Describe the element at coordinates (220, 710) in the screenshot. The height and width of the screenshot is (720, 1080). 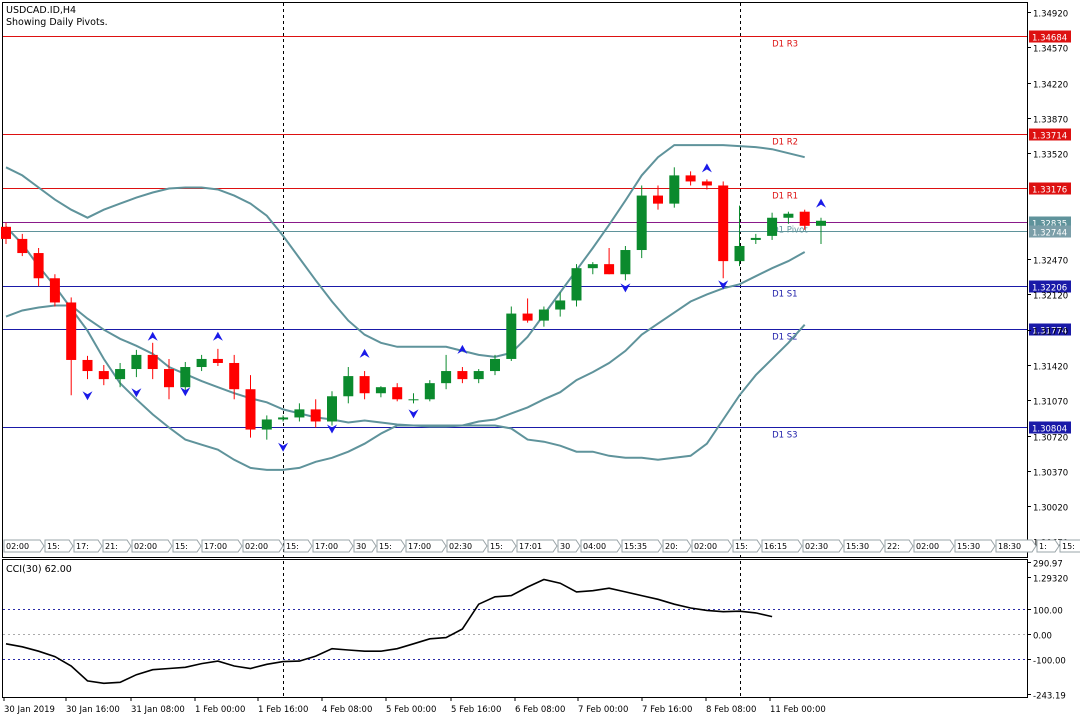
I see `time-tick-label: 1 Feb 00:00` at that location.